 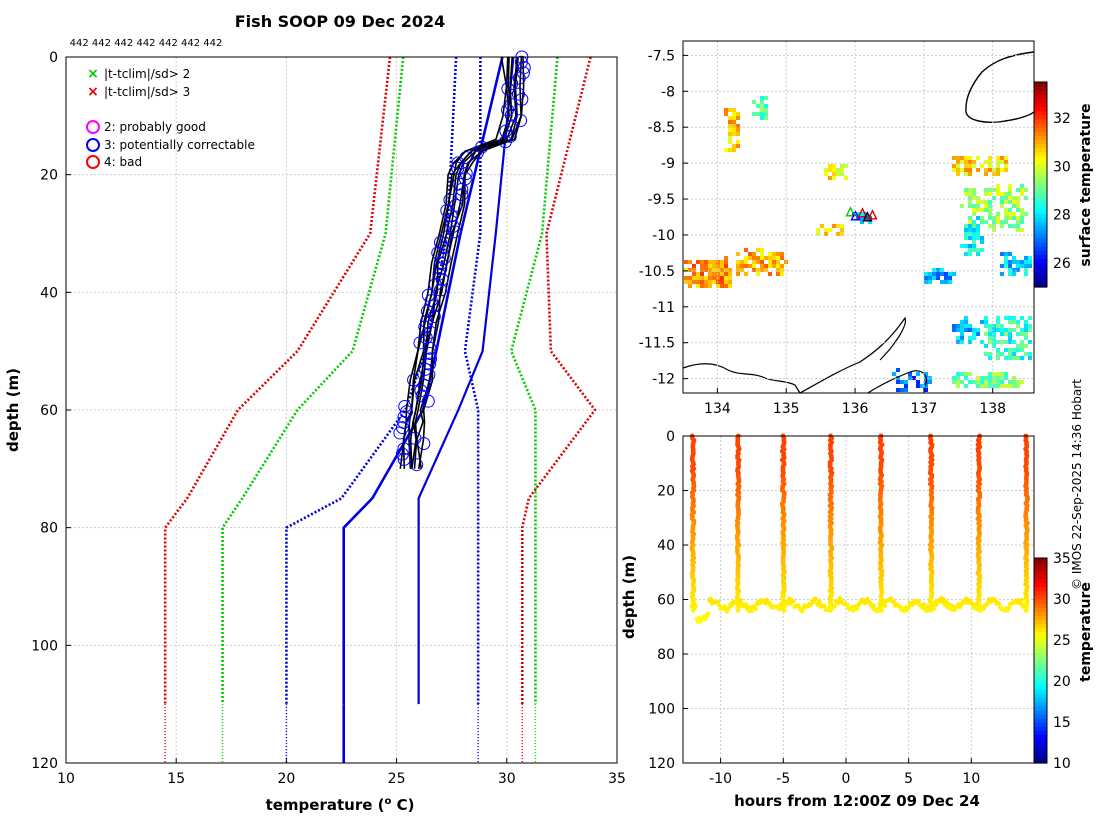 I want to click on figure-title: Fish SOOP 09 Dec 2024, so click(x=340, y=21).